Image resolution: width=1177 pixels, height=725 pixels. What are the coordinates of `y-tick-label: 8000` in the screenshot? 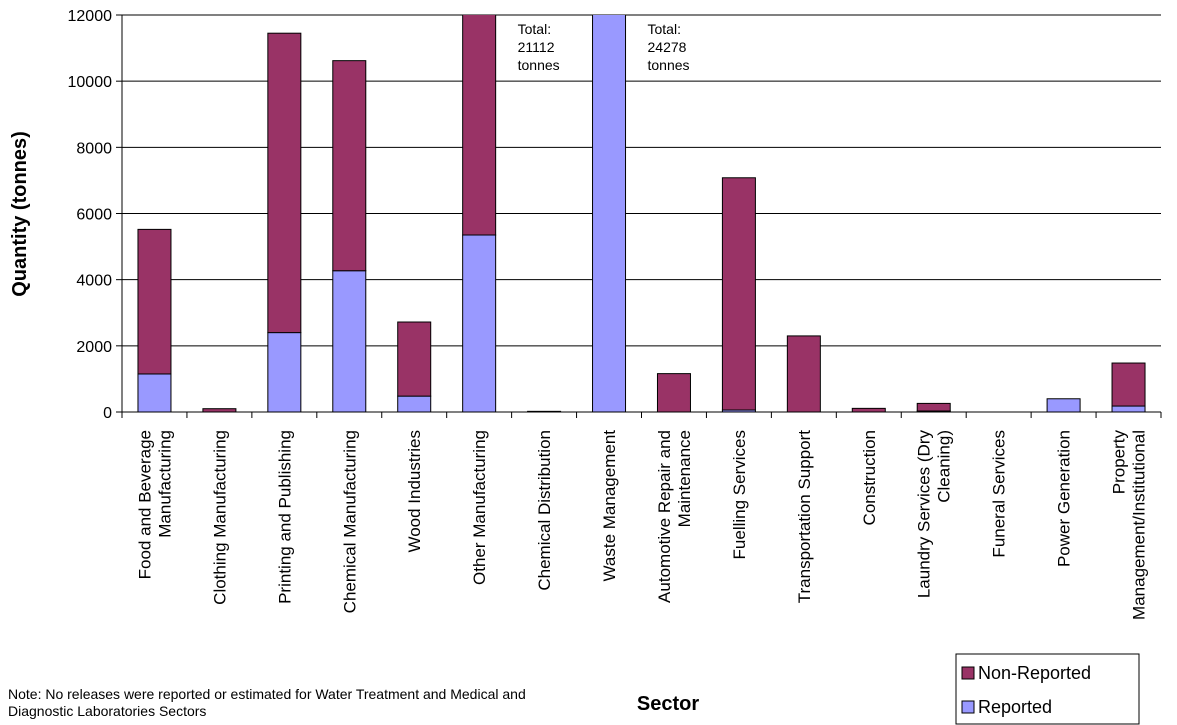 It's located at (94, 148).